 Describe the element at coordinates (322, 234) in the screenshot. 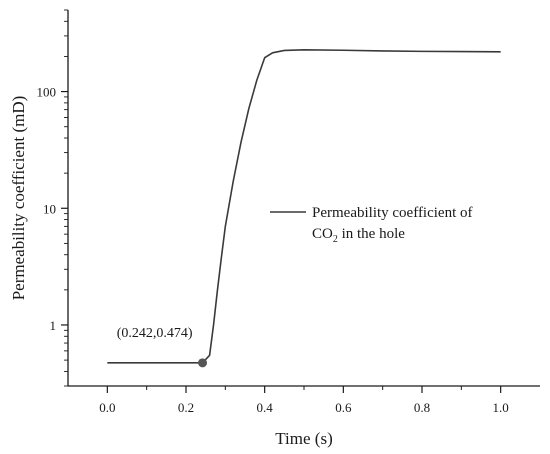

I see `legend-co-text: CO` at that location.